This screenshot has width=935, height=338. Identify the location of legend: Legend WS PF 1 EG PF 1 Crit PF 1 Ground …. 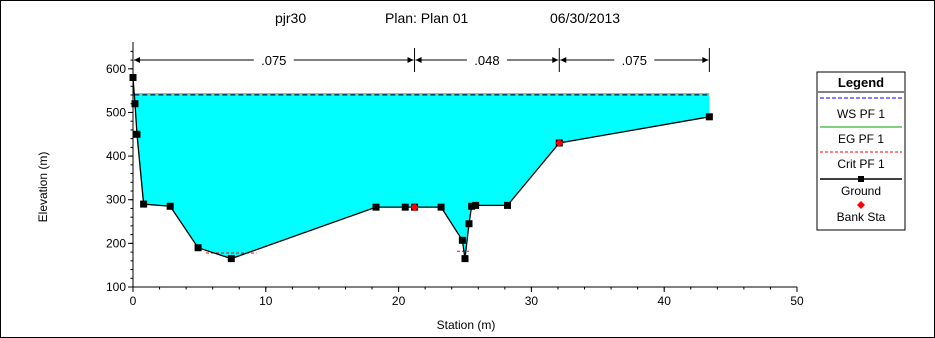
(861, 151).